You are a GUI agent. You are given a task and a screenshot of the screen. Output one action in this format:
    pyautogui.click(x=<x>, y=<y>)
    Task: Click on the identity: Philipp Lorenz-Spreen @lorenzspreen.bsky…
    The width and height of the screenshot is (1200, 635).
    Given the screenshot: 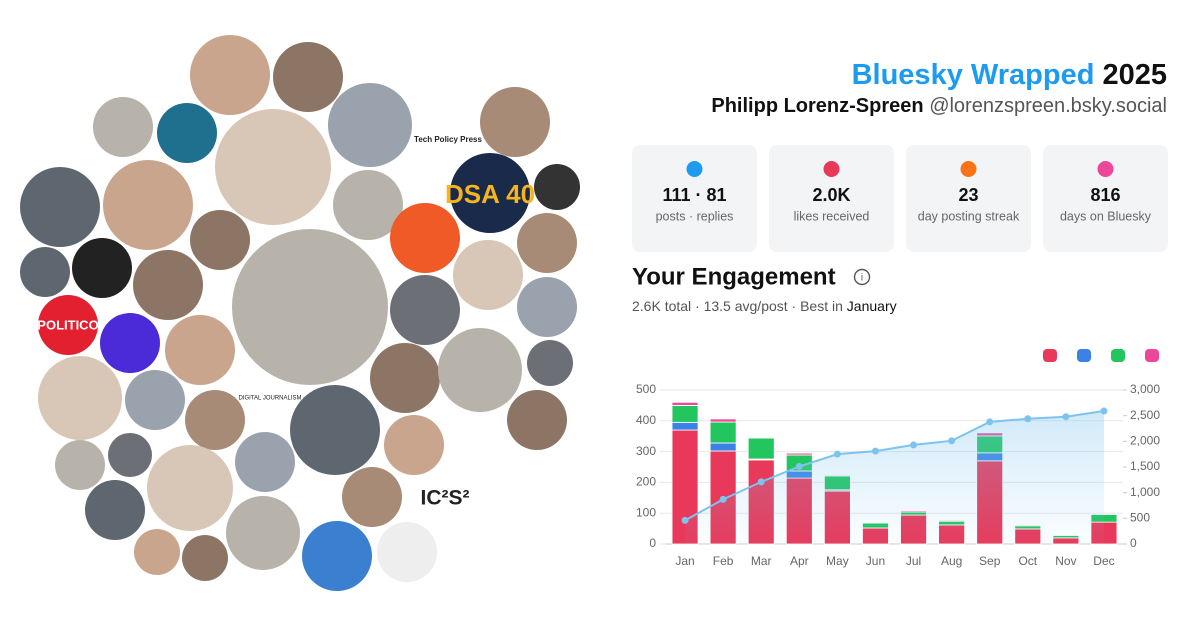 What is the action you would take?
    pyautogui.click(x=939, y=106)
    